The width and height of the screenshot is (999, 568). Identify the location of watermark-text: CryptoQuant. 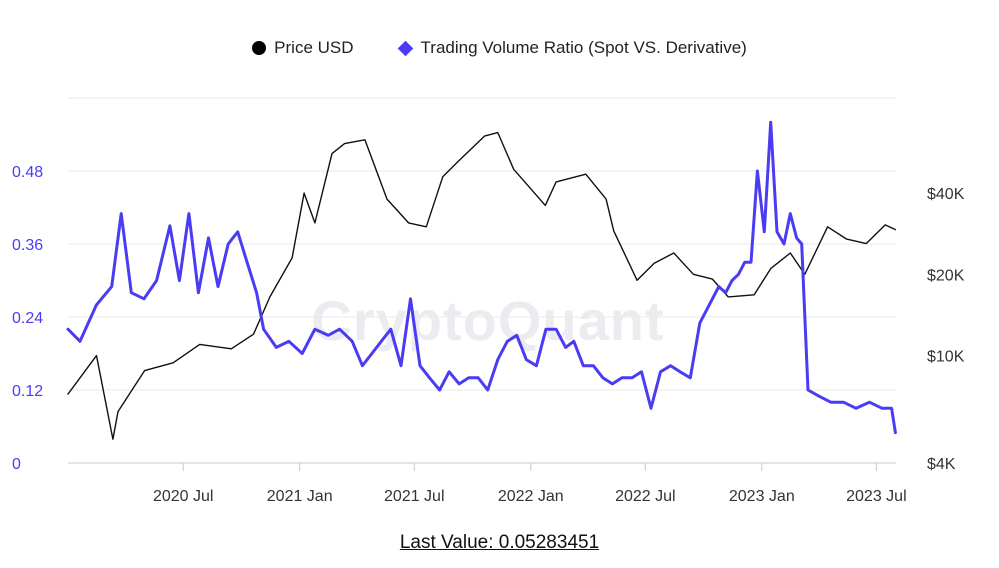
(487, 320).